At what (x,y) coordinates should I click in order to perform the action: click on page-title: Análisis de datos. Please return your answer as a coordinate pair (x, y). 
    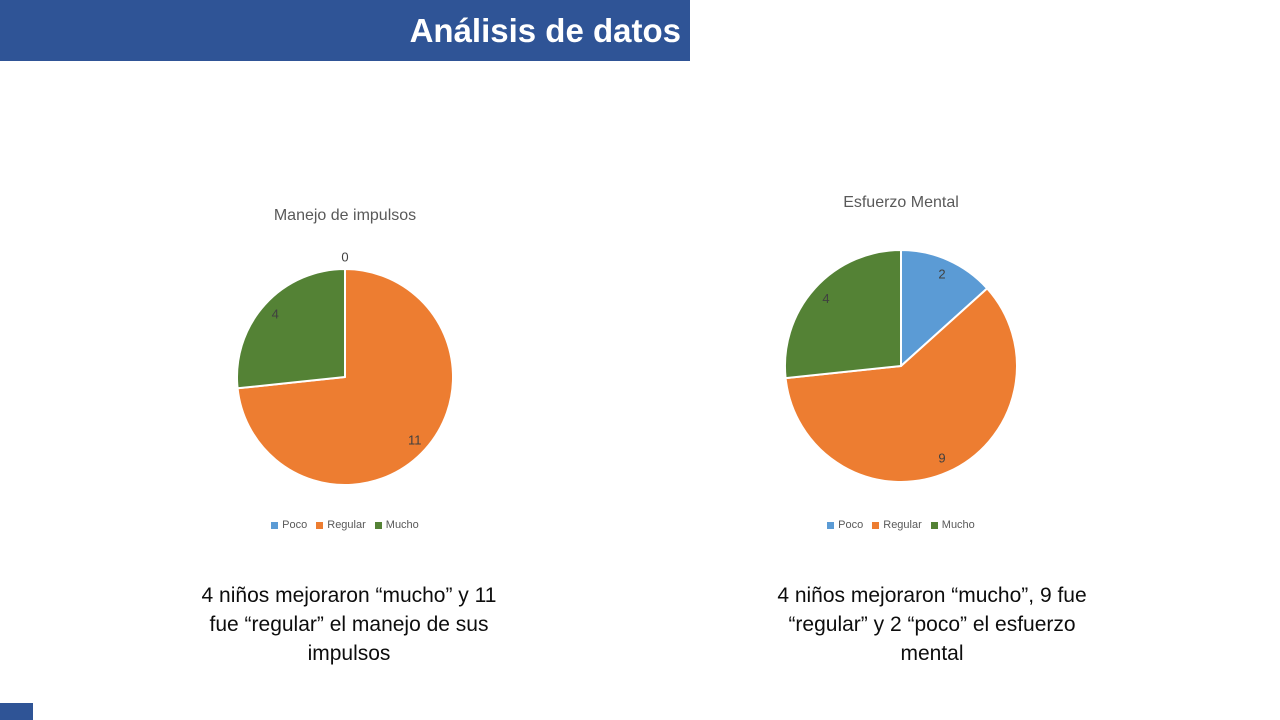
    Looking at the image, I should click on (545, 30).